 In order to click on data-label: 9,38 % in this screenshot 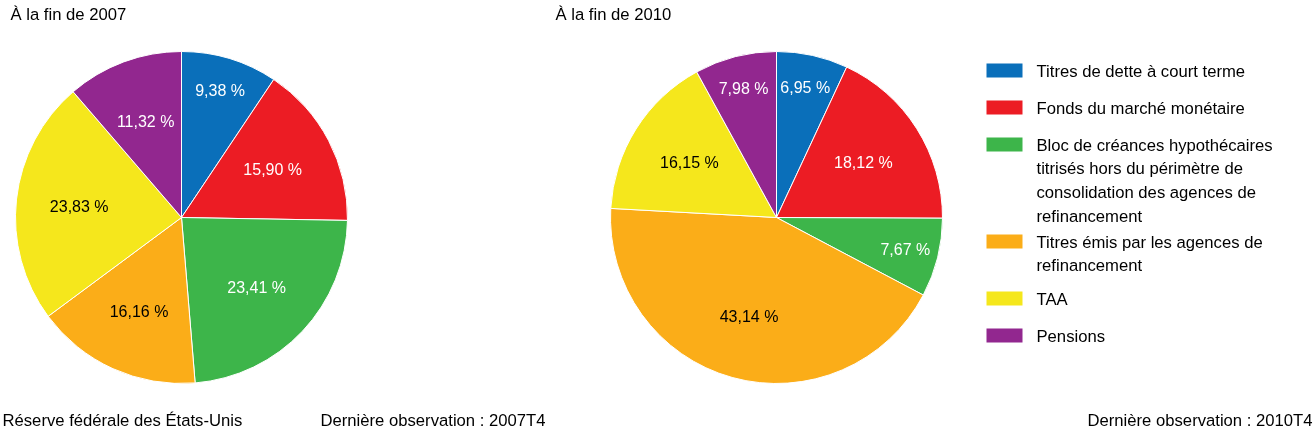, I will do `click(220, 90)`.